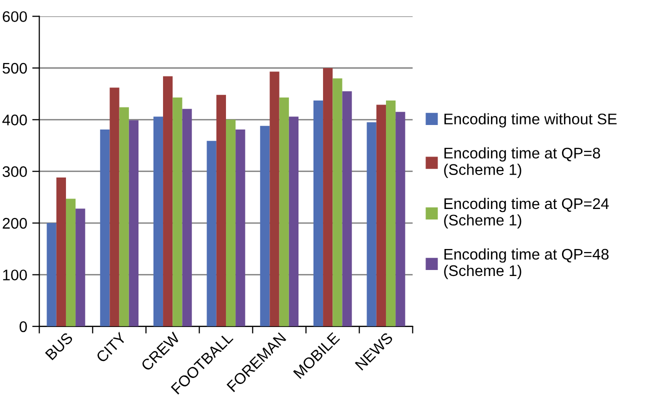 Image resolution: width=655 pixels, height=408 pixels. I want to click on legend-label: Encoding time at QP=48 (Scheme 1), so click(526, 264).